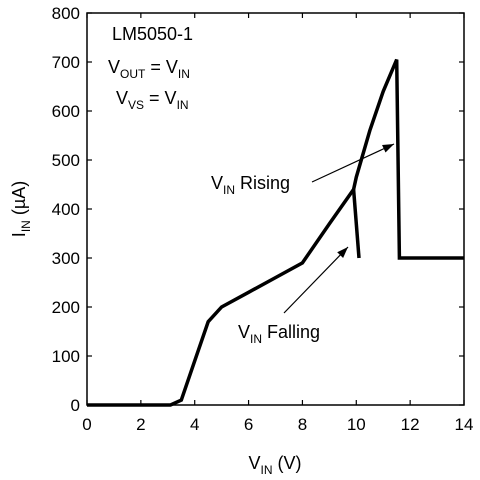 This screenshot has height=480, width=480. What do you see at coordinates (356, 424) in the screenshot?
I see `x-tick-label: 10` at bounding box center [356, 424].